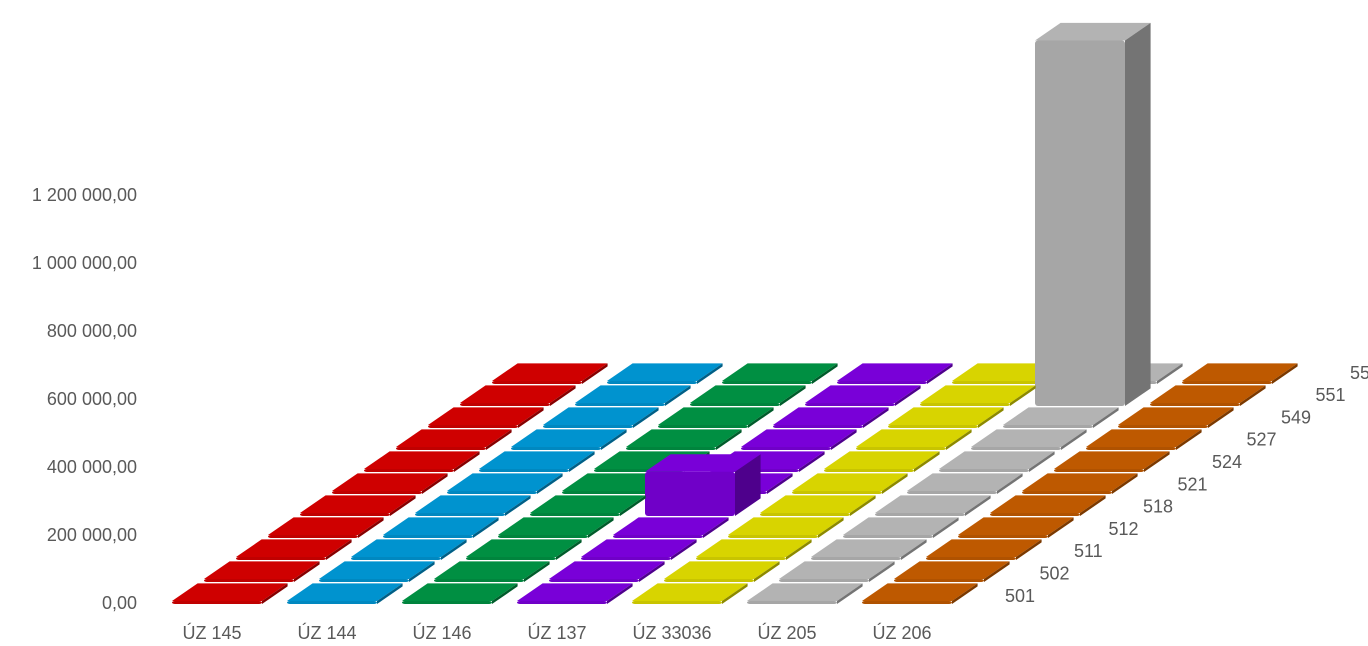 The width and height of the screenshot is (1368, 646). What do you see at coordinates (786, 632) in the screenshot?
I see `x-tick-label: ÚZ 205` at bounding box center [786, 632].